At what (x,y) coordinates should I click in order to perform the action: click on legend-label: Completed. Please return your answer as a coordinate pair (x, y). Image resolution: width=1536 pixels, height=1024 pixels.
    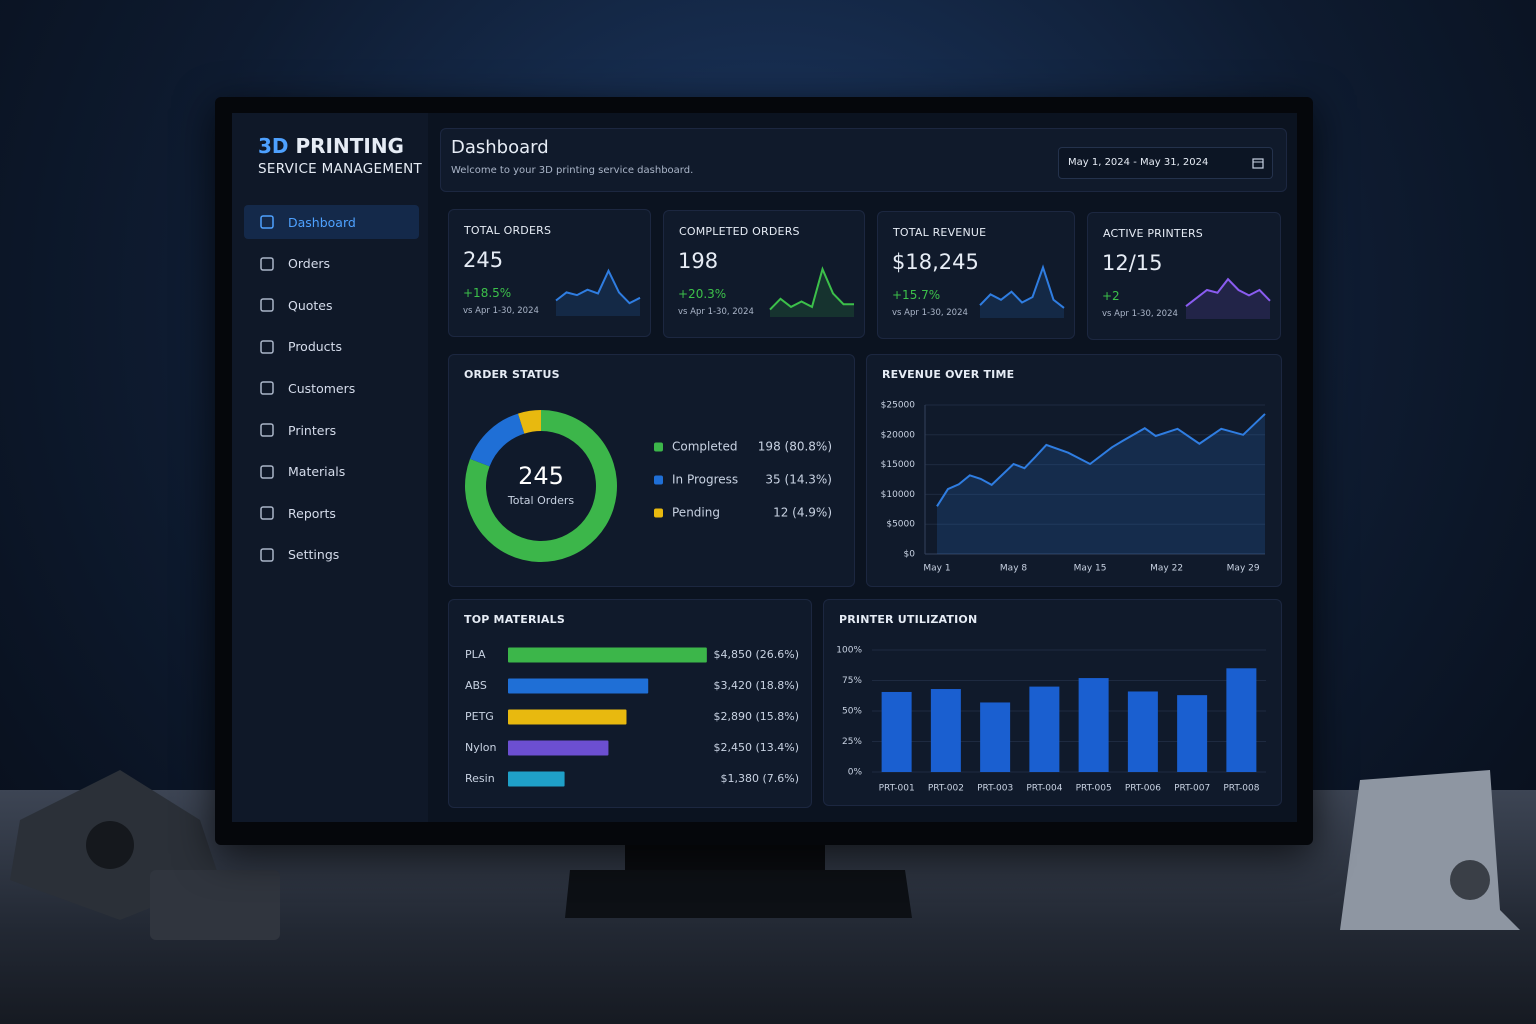
    Looking at the image, I should click on (704, 447).